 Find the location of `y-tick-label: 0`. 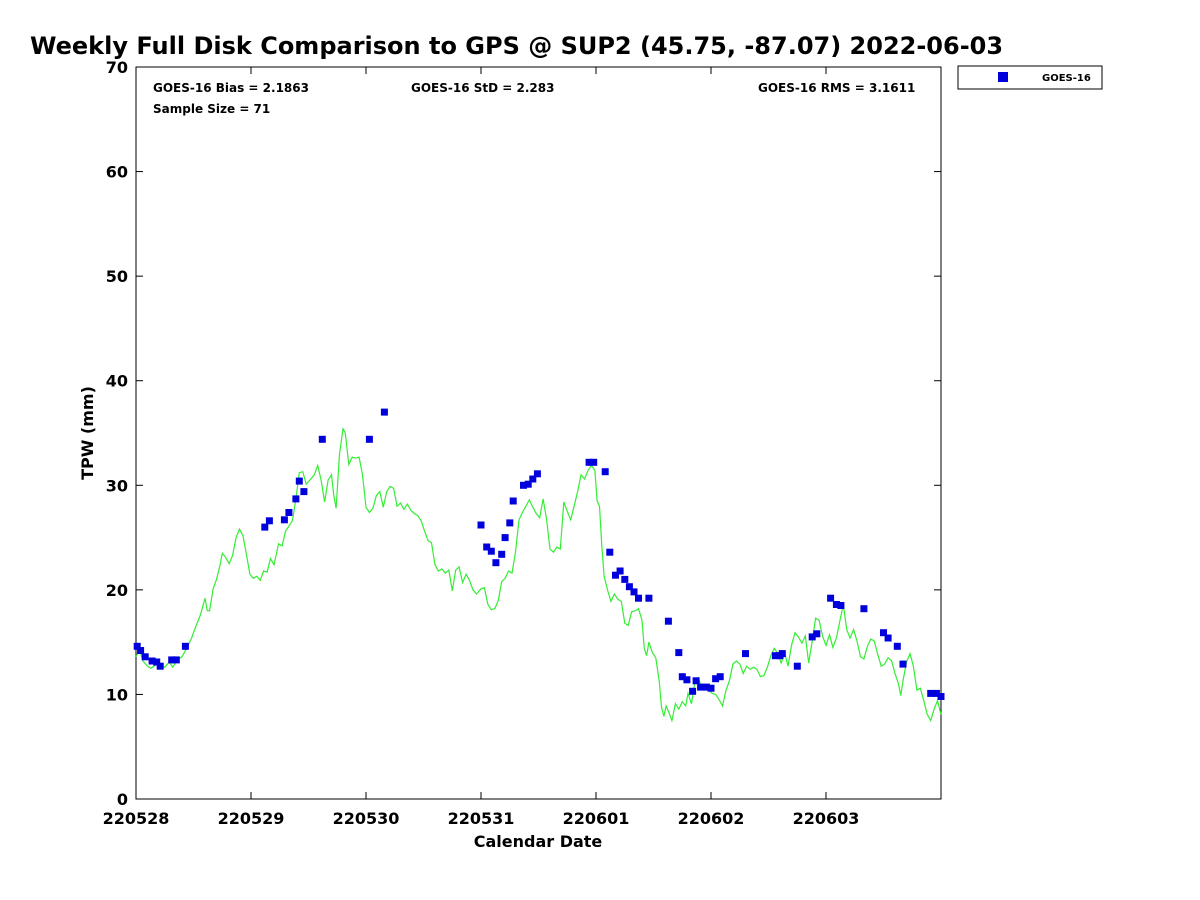

y-tick-label: 0 is located at coordinates (122, 799).